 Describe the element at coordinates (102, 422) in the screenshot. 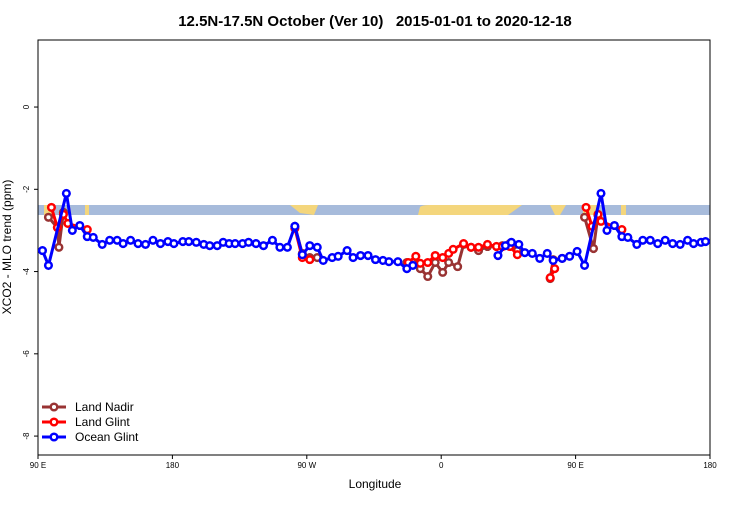

I see `legend-label: Land Glint` at that location.